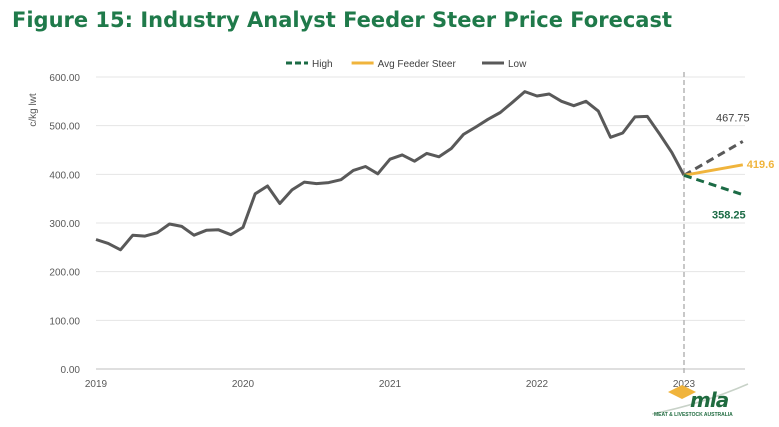  What do you see at coordinates (713, 158) in the screenshot?
I see `series-line-low-dashed` at bounding box center [713, 158].